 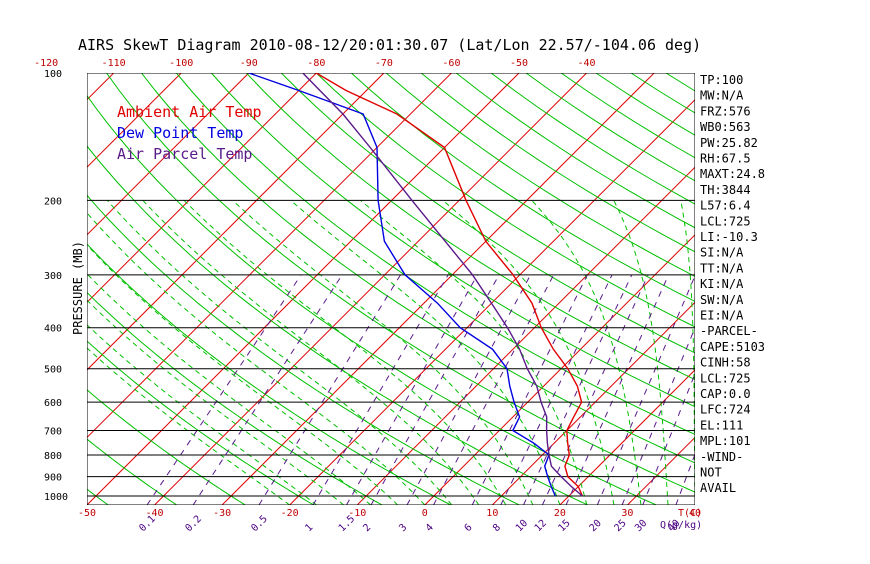 I want to click on pressure-tick: 300, so click(x=53, y=276).